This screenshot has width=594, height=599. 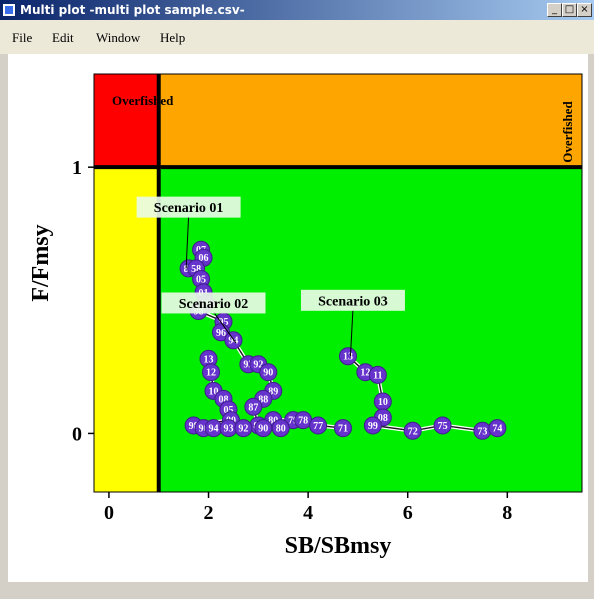 What do you see at coordinates (126, 329) in the screenshot?
I see `quadrant-bottom-left` at bounding box center [126, 329].